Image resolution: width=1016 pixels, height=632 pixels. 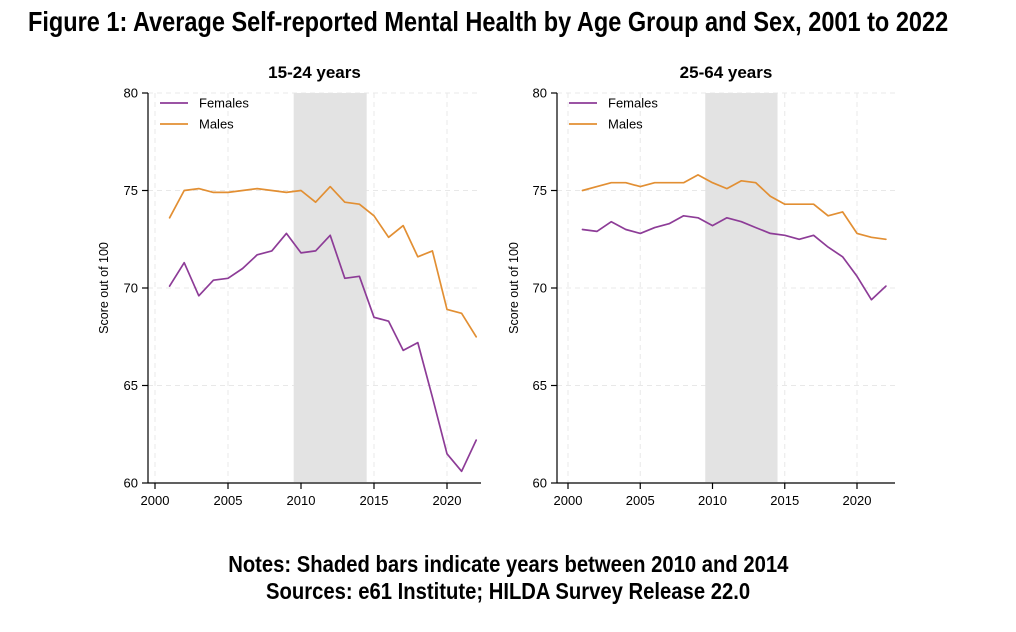 What do you see at coordinates (314, 72) in the screenshot?
I see `panel-title: 15-24 years` at bounding box center [314, 72].